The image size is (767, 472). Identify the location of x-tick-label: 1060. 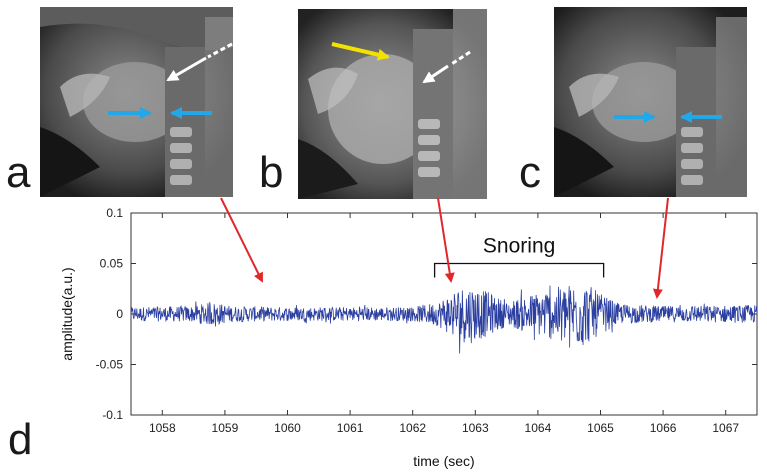
(287, 428).